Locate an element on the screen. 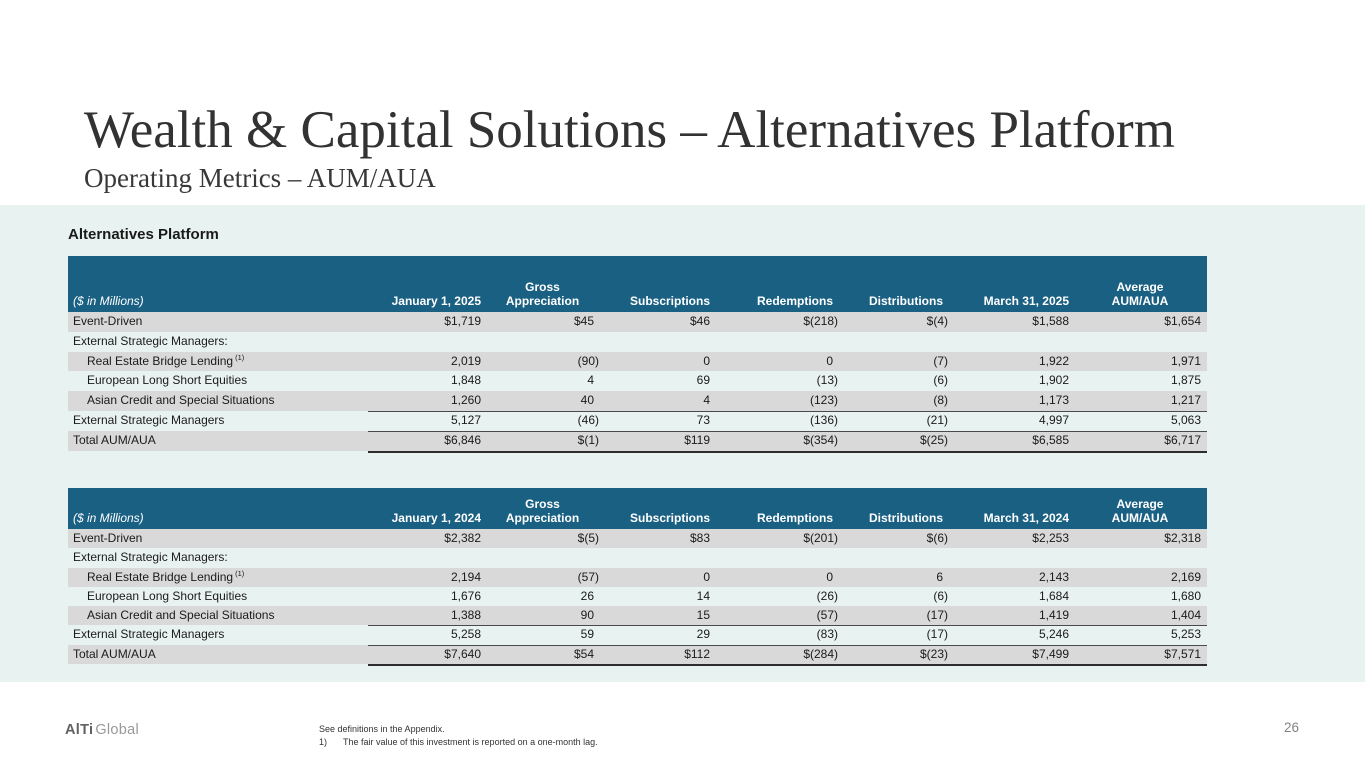 The image size is (1365, 768). unit-label: ($ in Millions) is located at coordinates (108, 301).